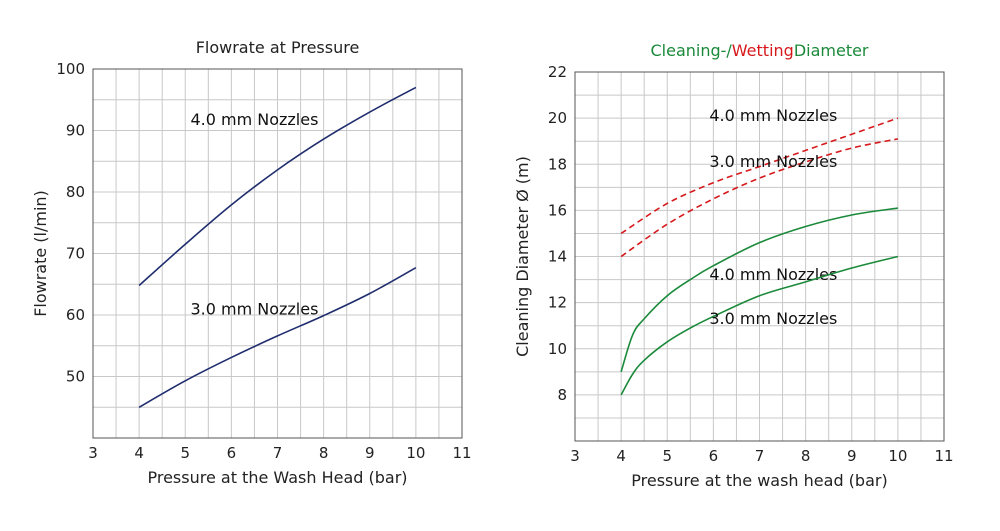 This screenshot has width=1000, height=531. What do you see at coordinates (562, 395) in the screenshot?
I see `y-tick-label: 8` at bounding box center [562, 395].